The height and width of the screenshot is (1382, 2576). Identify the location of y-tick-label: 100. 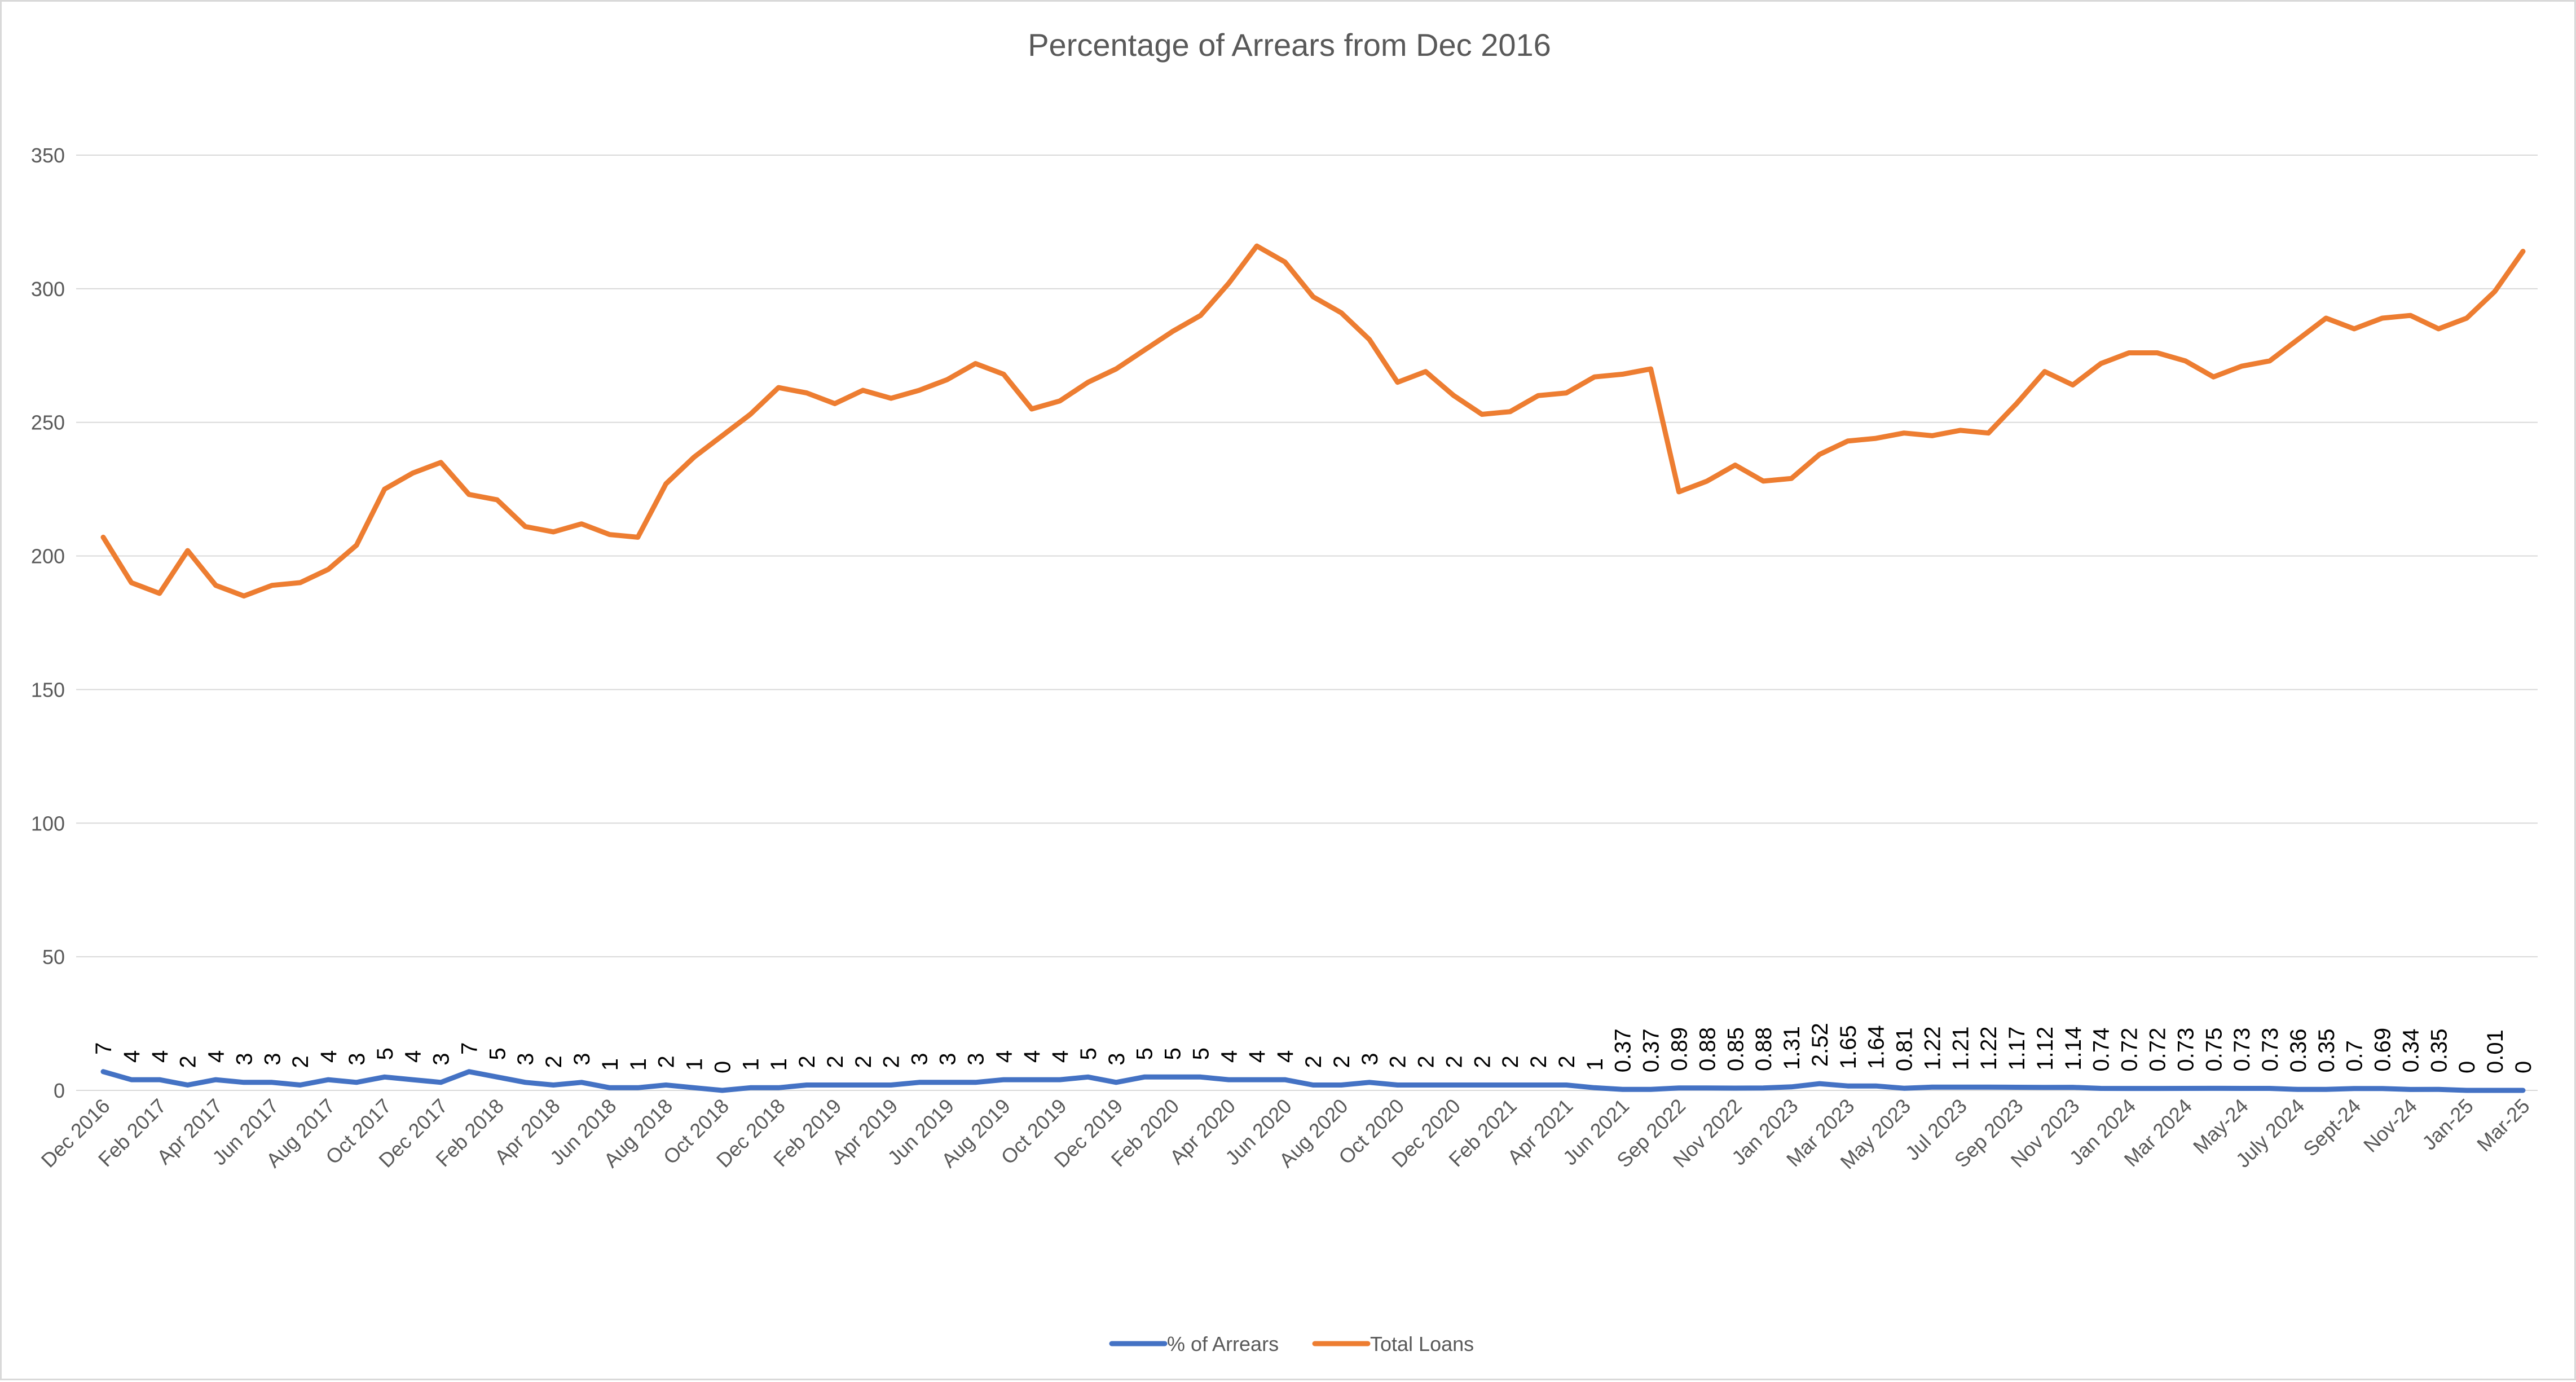
(48, 823).